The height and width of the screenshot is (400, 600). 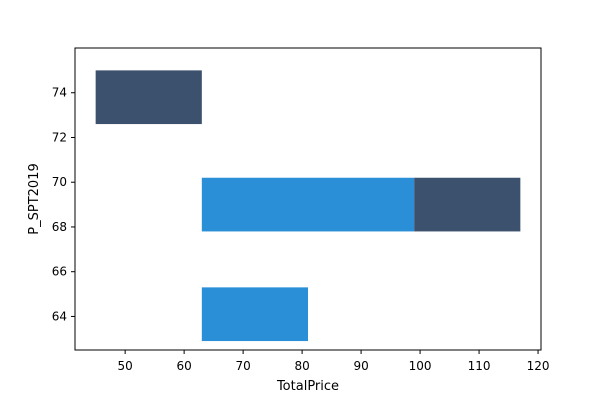 I want to click on x-tick-label: 100, so click(x=420, y=366).